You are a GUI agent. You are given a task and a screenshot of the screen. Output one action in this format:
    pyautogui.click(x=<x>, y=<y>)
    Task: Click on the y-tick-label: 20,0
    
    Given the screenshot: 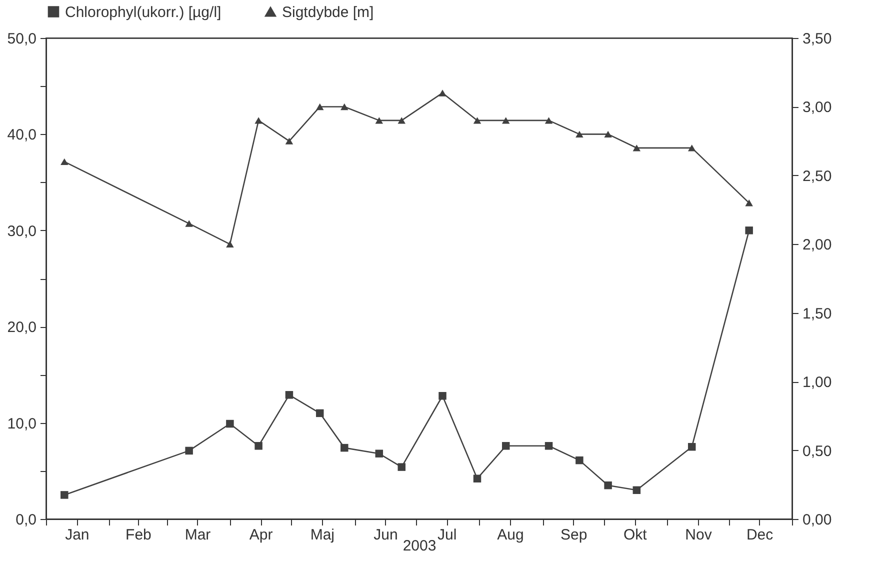 What is the action you would take?
    pyautogui.click(x=21, y=327)
    